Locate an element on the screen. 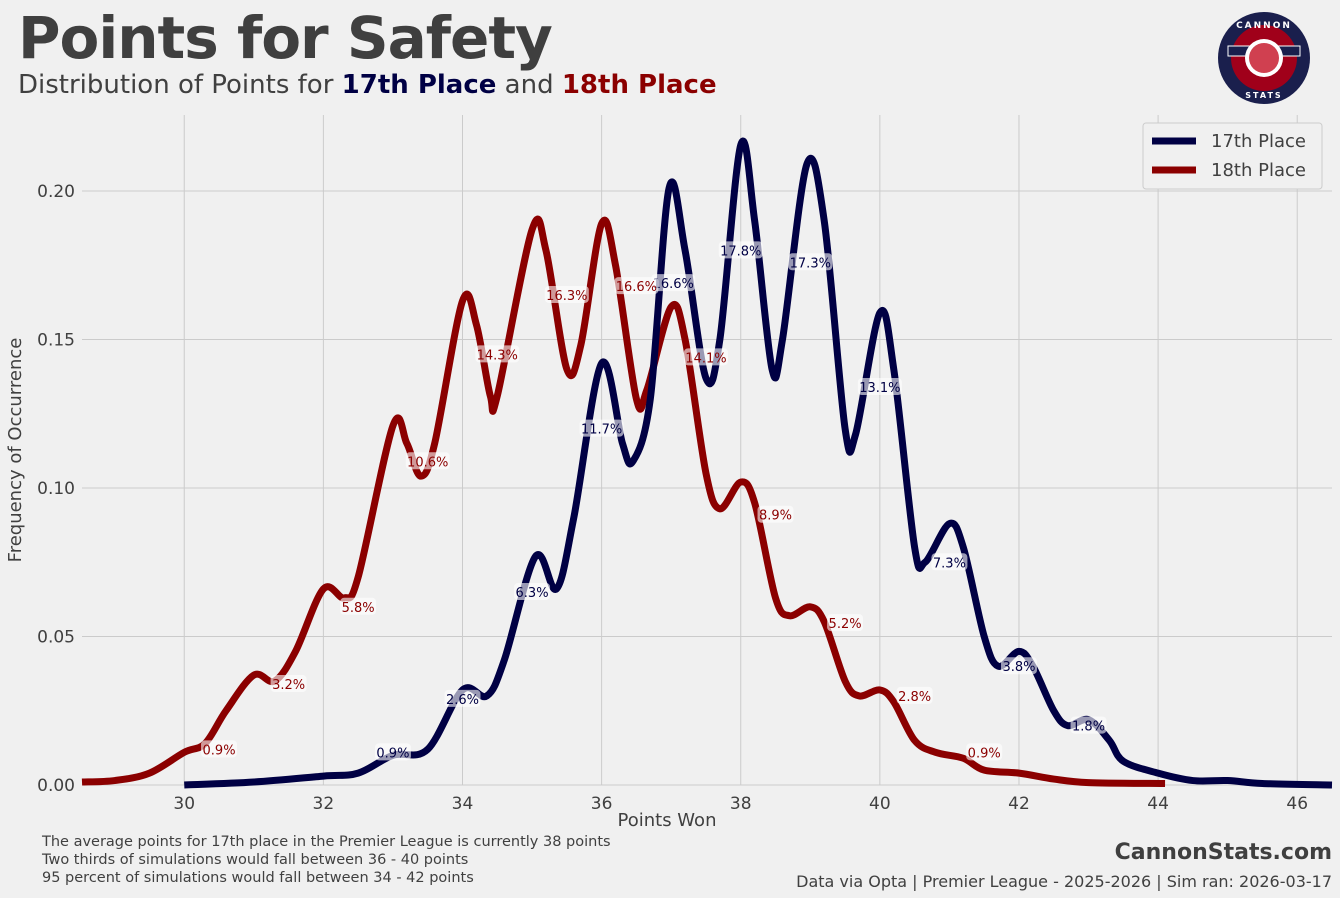 Image resolution: width=1340 pixels, height=898 pixels. data-label: 2.8% is located at coordinates (914, 697).